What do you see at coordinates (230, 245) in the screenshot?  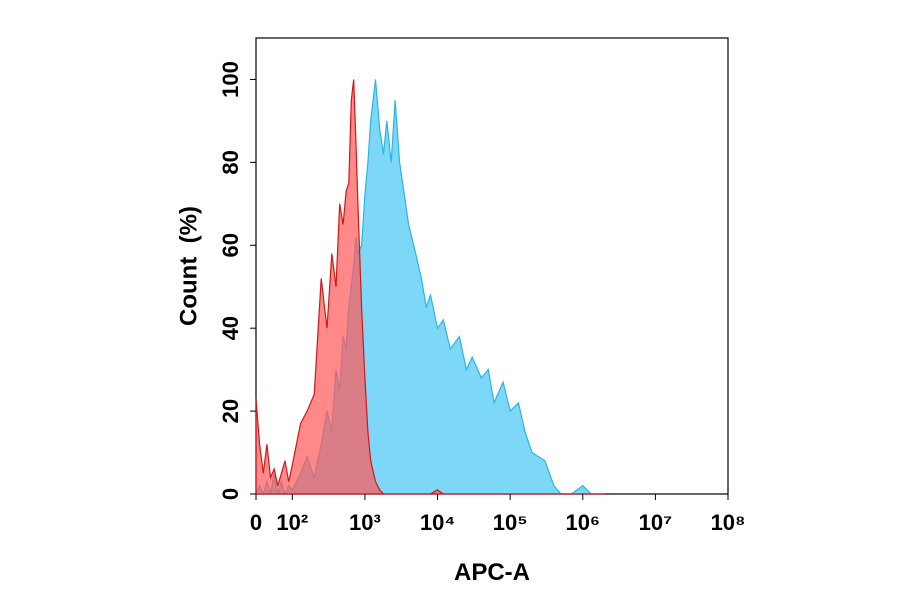 I see `y-tick-label: 60` at bounding box center [230, 245].